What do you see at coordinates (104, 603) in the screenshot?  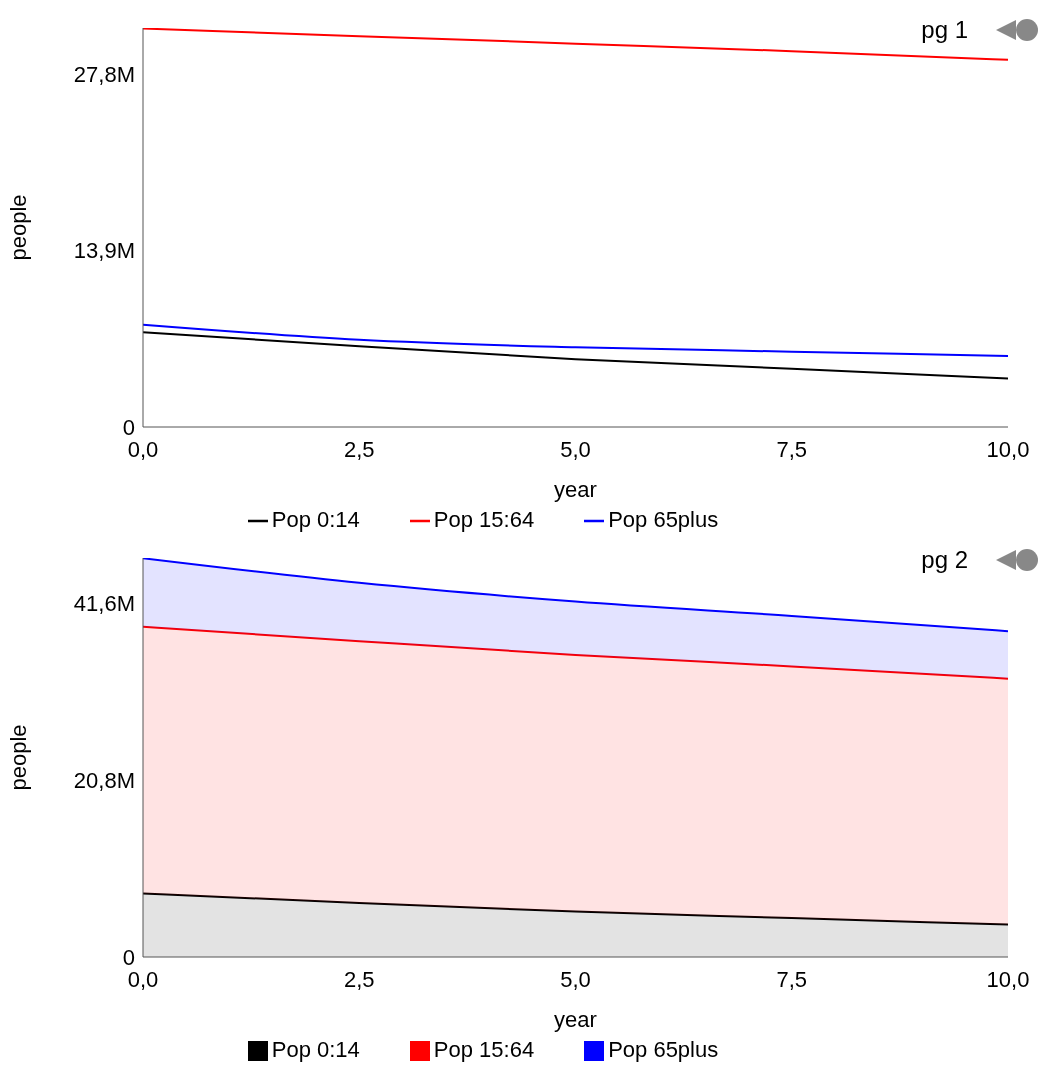 I see `y-tick-label: 41,6M` at bounding box center [104, 603].